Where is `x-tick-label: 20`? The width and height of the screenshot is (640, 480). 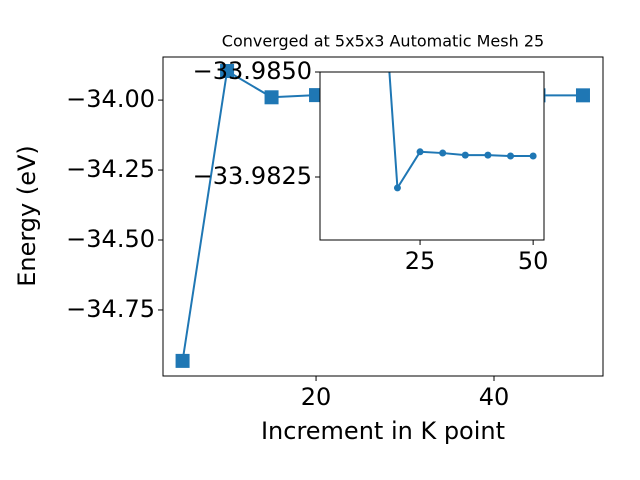 x-tick-label: 20 is located at coordinates (316, 397).